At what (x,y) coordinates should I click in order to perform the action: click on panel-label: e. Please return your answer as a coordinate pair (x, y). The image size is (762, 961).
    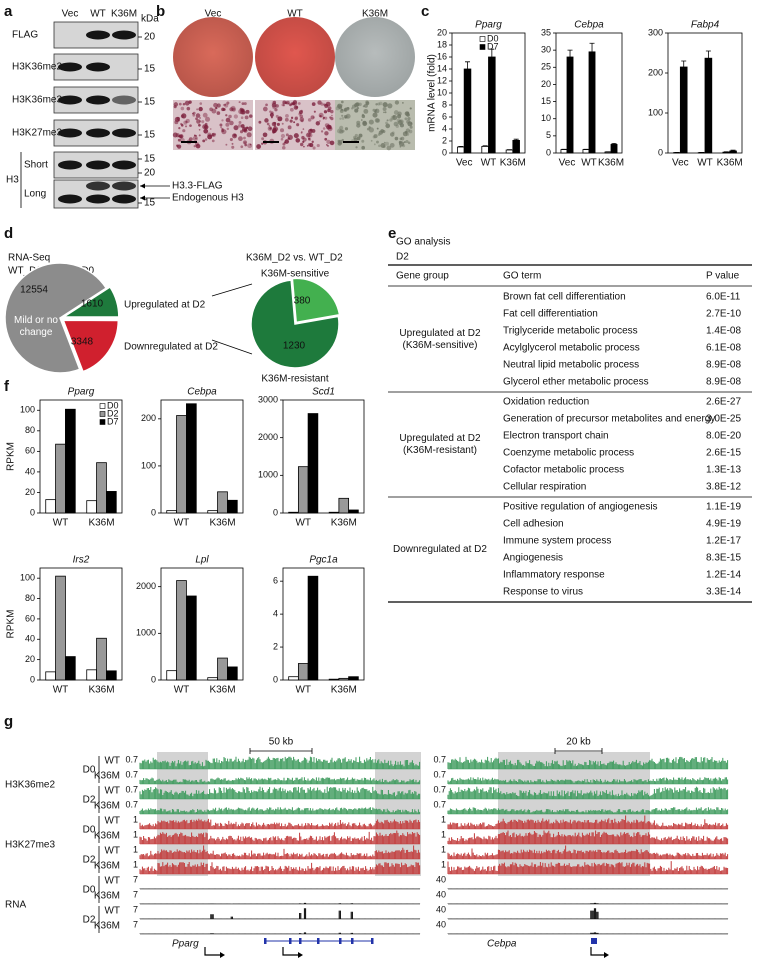
    Looking at the image, I should click on (392, 233).